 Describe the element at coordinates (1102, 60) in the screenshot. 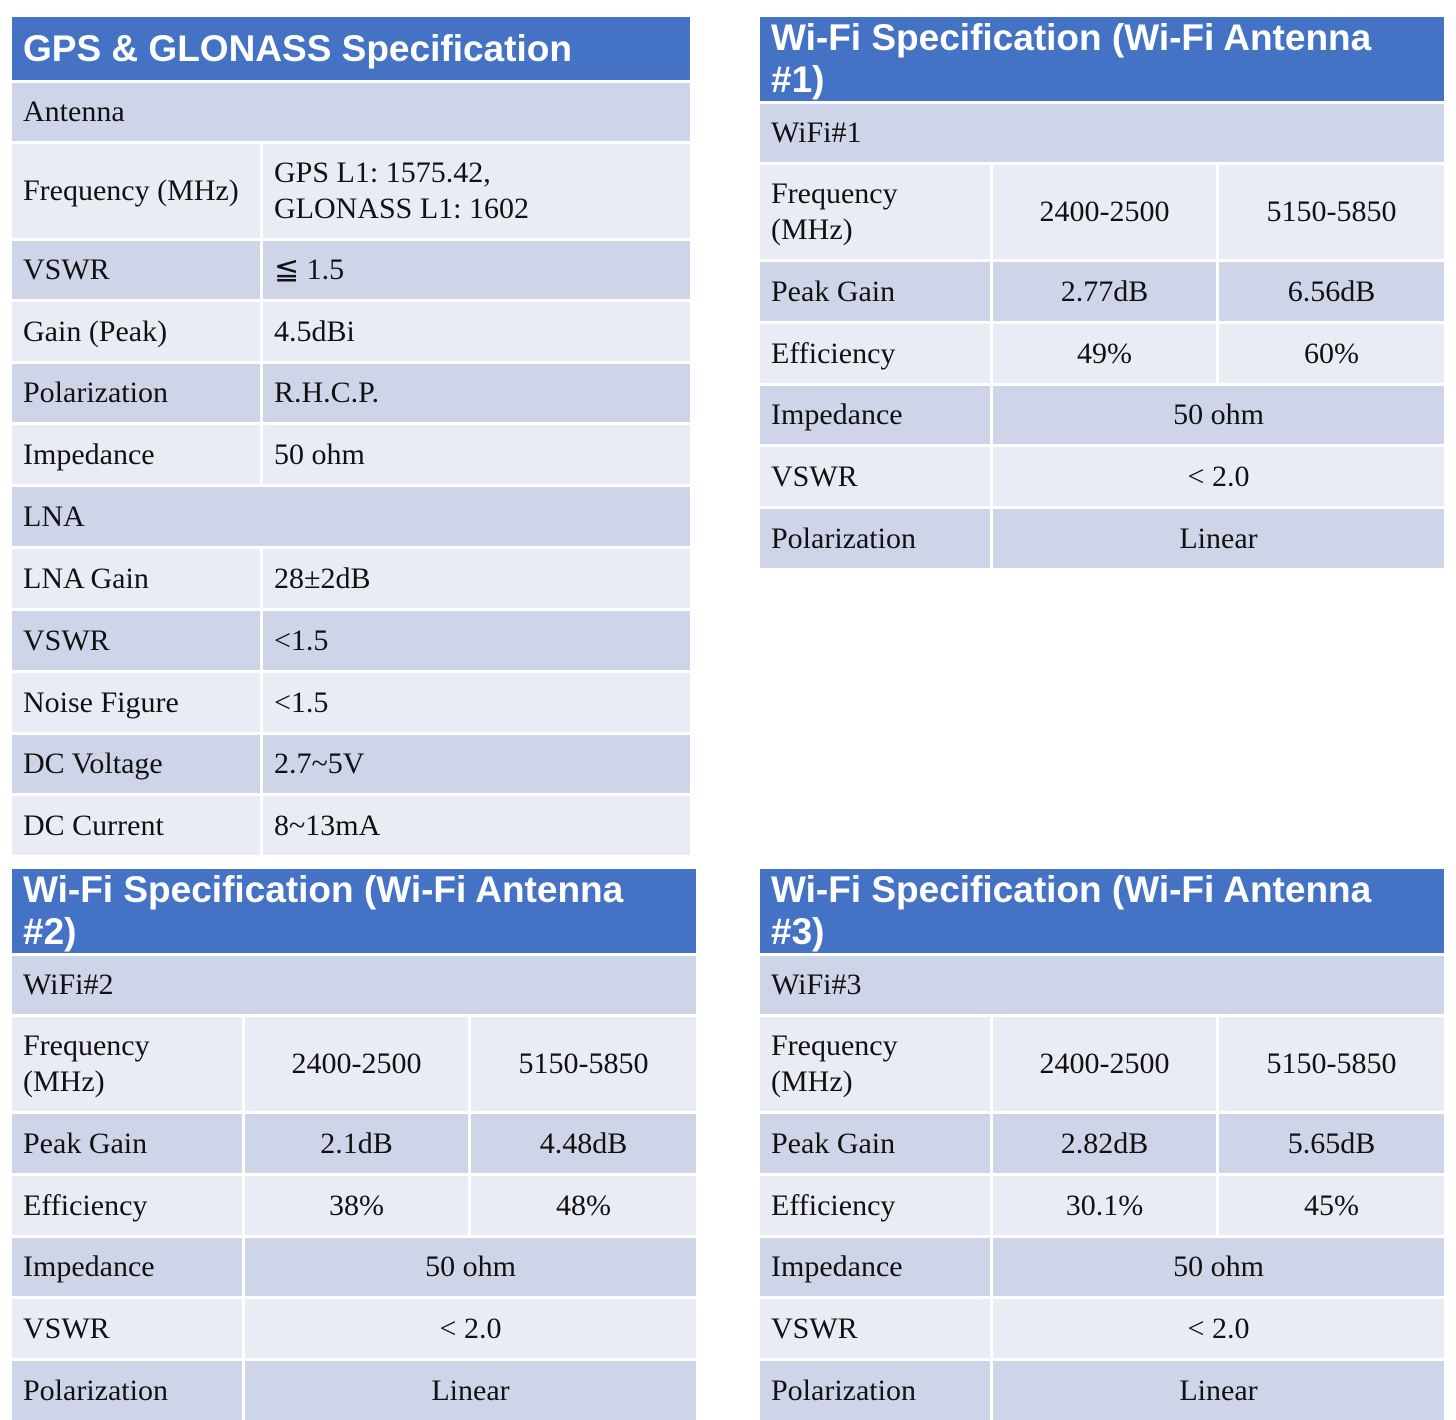

I see `wifi1-table-title: Wi-Fi Specification (Wi-Fi Antenna #1)` at that location.